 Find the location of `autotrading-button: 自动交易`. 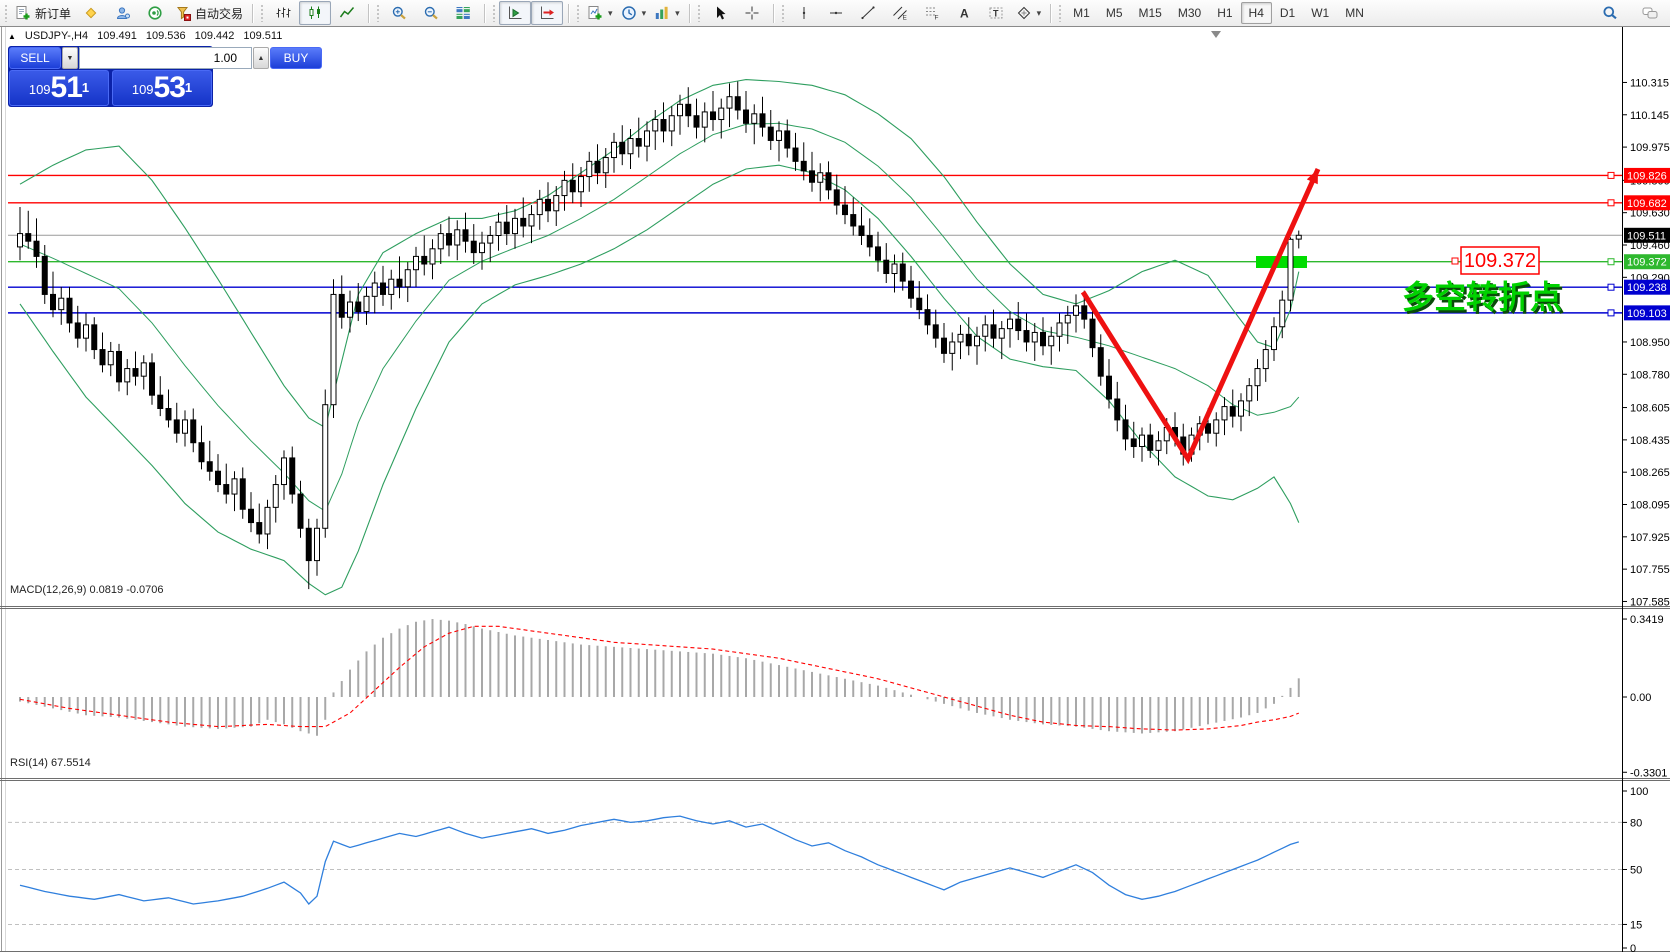

autotrading-button: 自动交易 is located at coordinates (209, 13).